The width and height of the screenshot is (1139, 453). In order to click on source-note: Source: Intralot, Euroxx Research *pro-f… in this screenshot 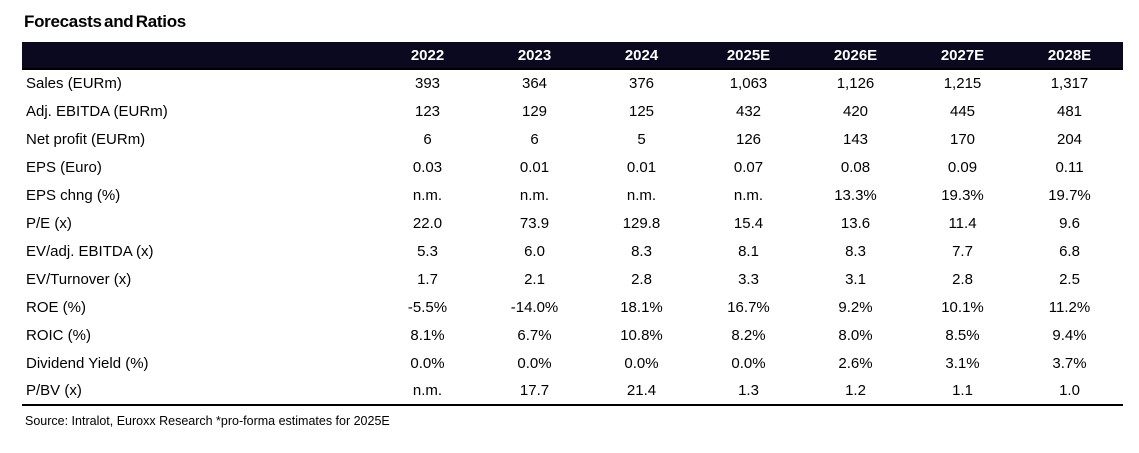, I will do `click(207, 421)`.